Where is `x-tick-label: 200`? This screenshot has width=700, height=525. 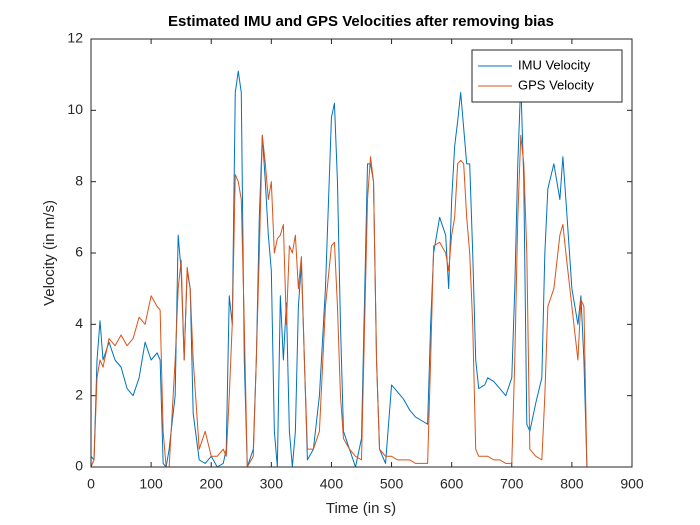
x-tick-label: 200 is located at coordinates (212, 484).